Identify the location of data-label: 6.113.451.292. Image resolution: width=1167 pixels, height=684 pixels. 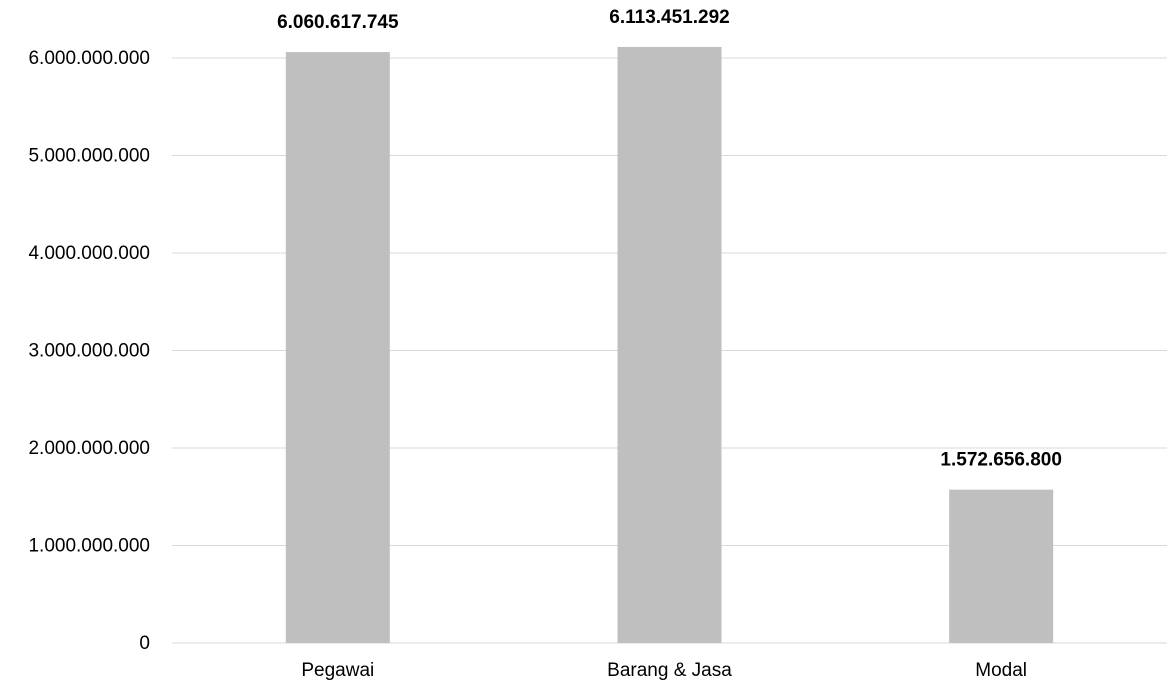
(669, 17).